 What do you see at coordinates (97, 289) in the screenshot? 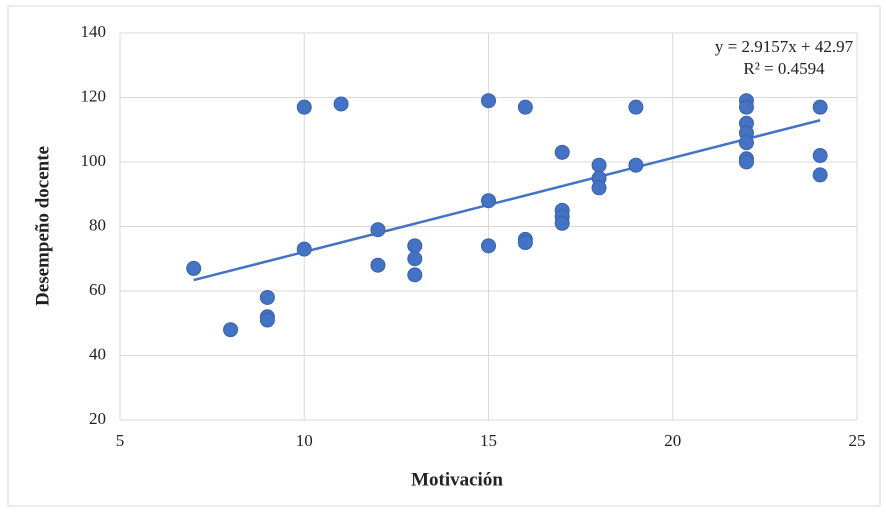
I see `y-tick-label: 60` at bounding box center [97, 289].